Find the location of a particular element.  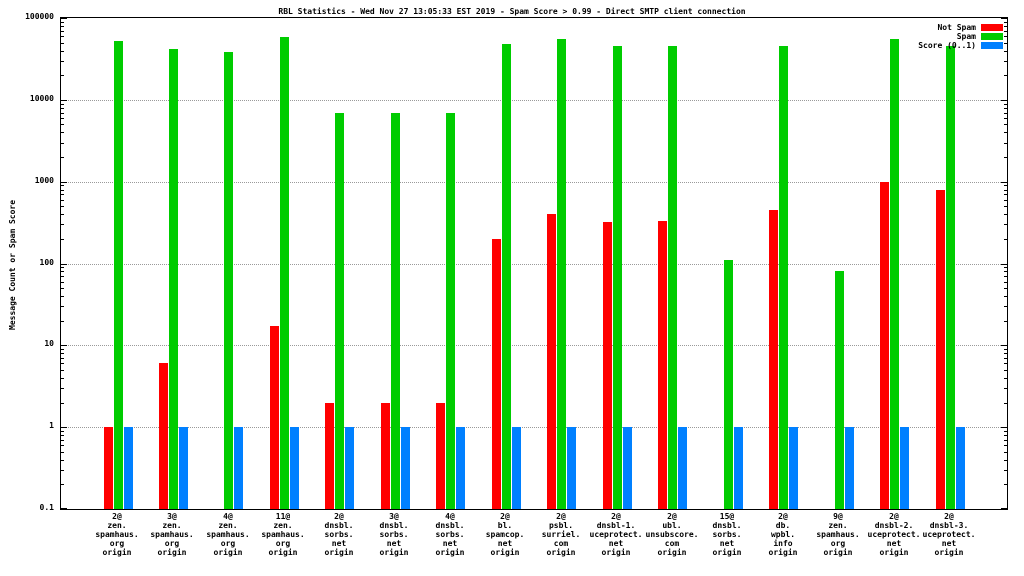

legend-label: Score (0..1) is located at coordinates (947, 45).